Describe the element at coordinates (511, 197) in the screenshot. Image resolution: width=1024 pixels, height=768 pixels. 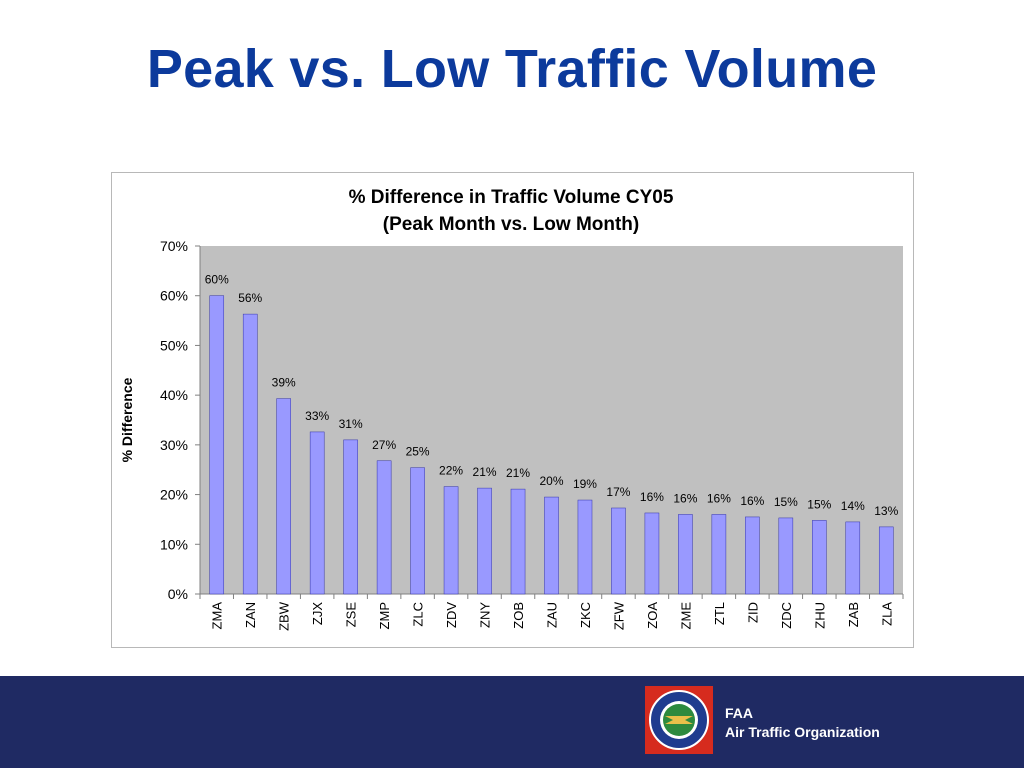
I see `chart-title: % Difference in Traffic Volume CY05` at that location.